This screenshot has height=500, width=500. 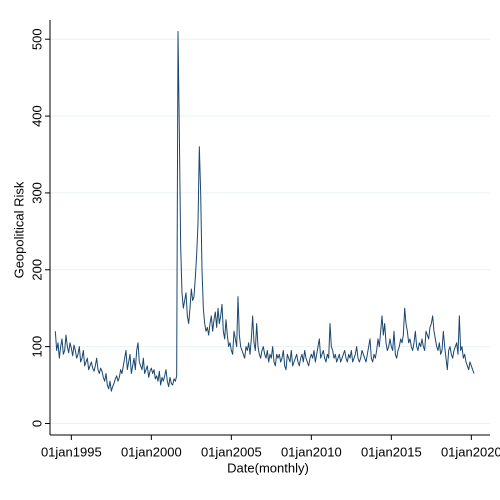 I want to click on x-tick-label: 01jan2020, so click(x=470, y=451).